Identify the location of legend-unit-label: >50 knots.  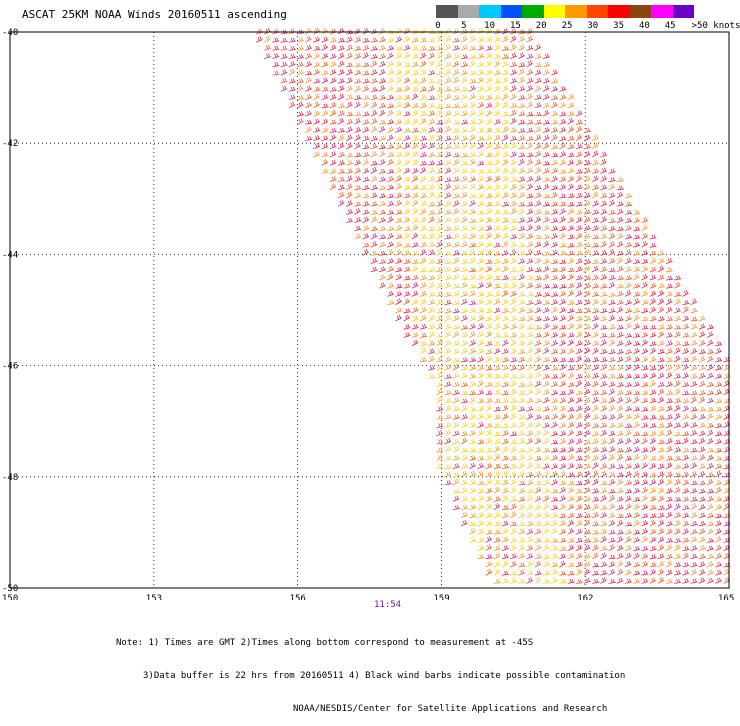
(715, 26).